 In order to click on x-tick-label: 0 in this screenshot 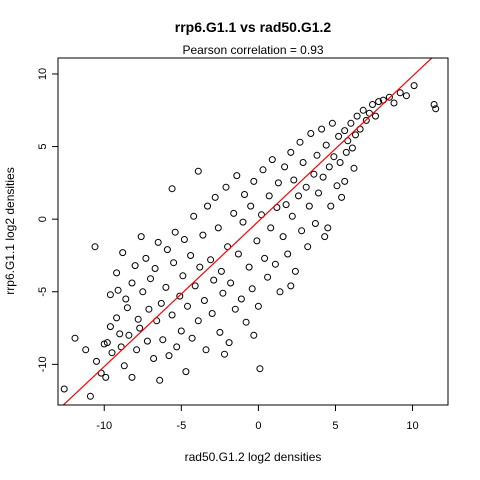, I will do `click(258, 426)`.